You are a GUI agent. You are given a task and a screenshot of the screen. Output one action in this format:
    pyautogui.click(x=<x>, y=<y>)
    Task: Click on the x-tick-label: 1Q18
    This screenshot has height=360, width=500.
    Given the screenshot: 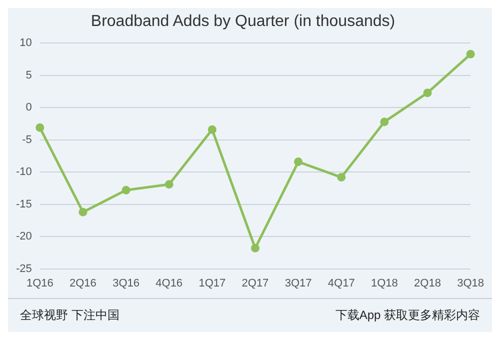 What is the action you would take?
    pyautogui.click(x=384, y=283)
    